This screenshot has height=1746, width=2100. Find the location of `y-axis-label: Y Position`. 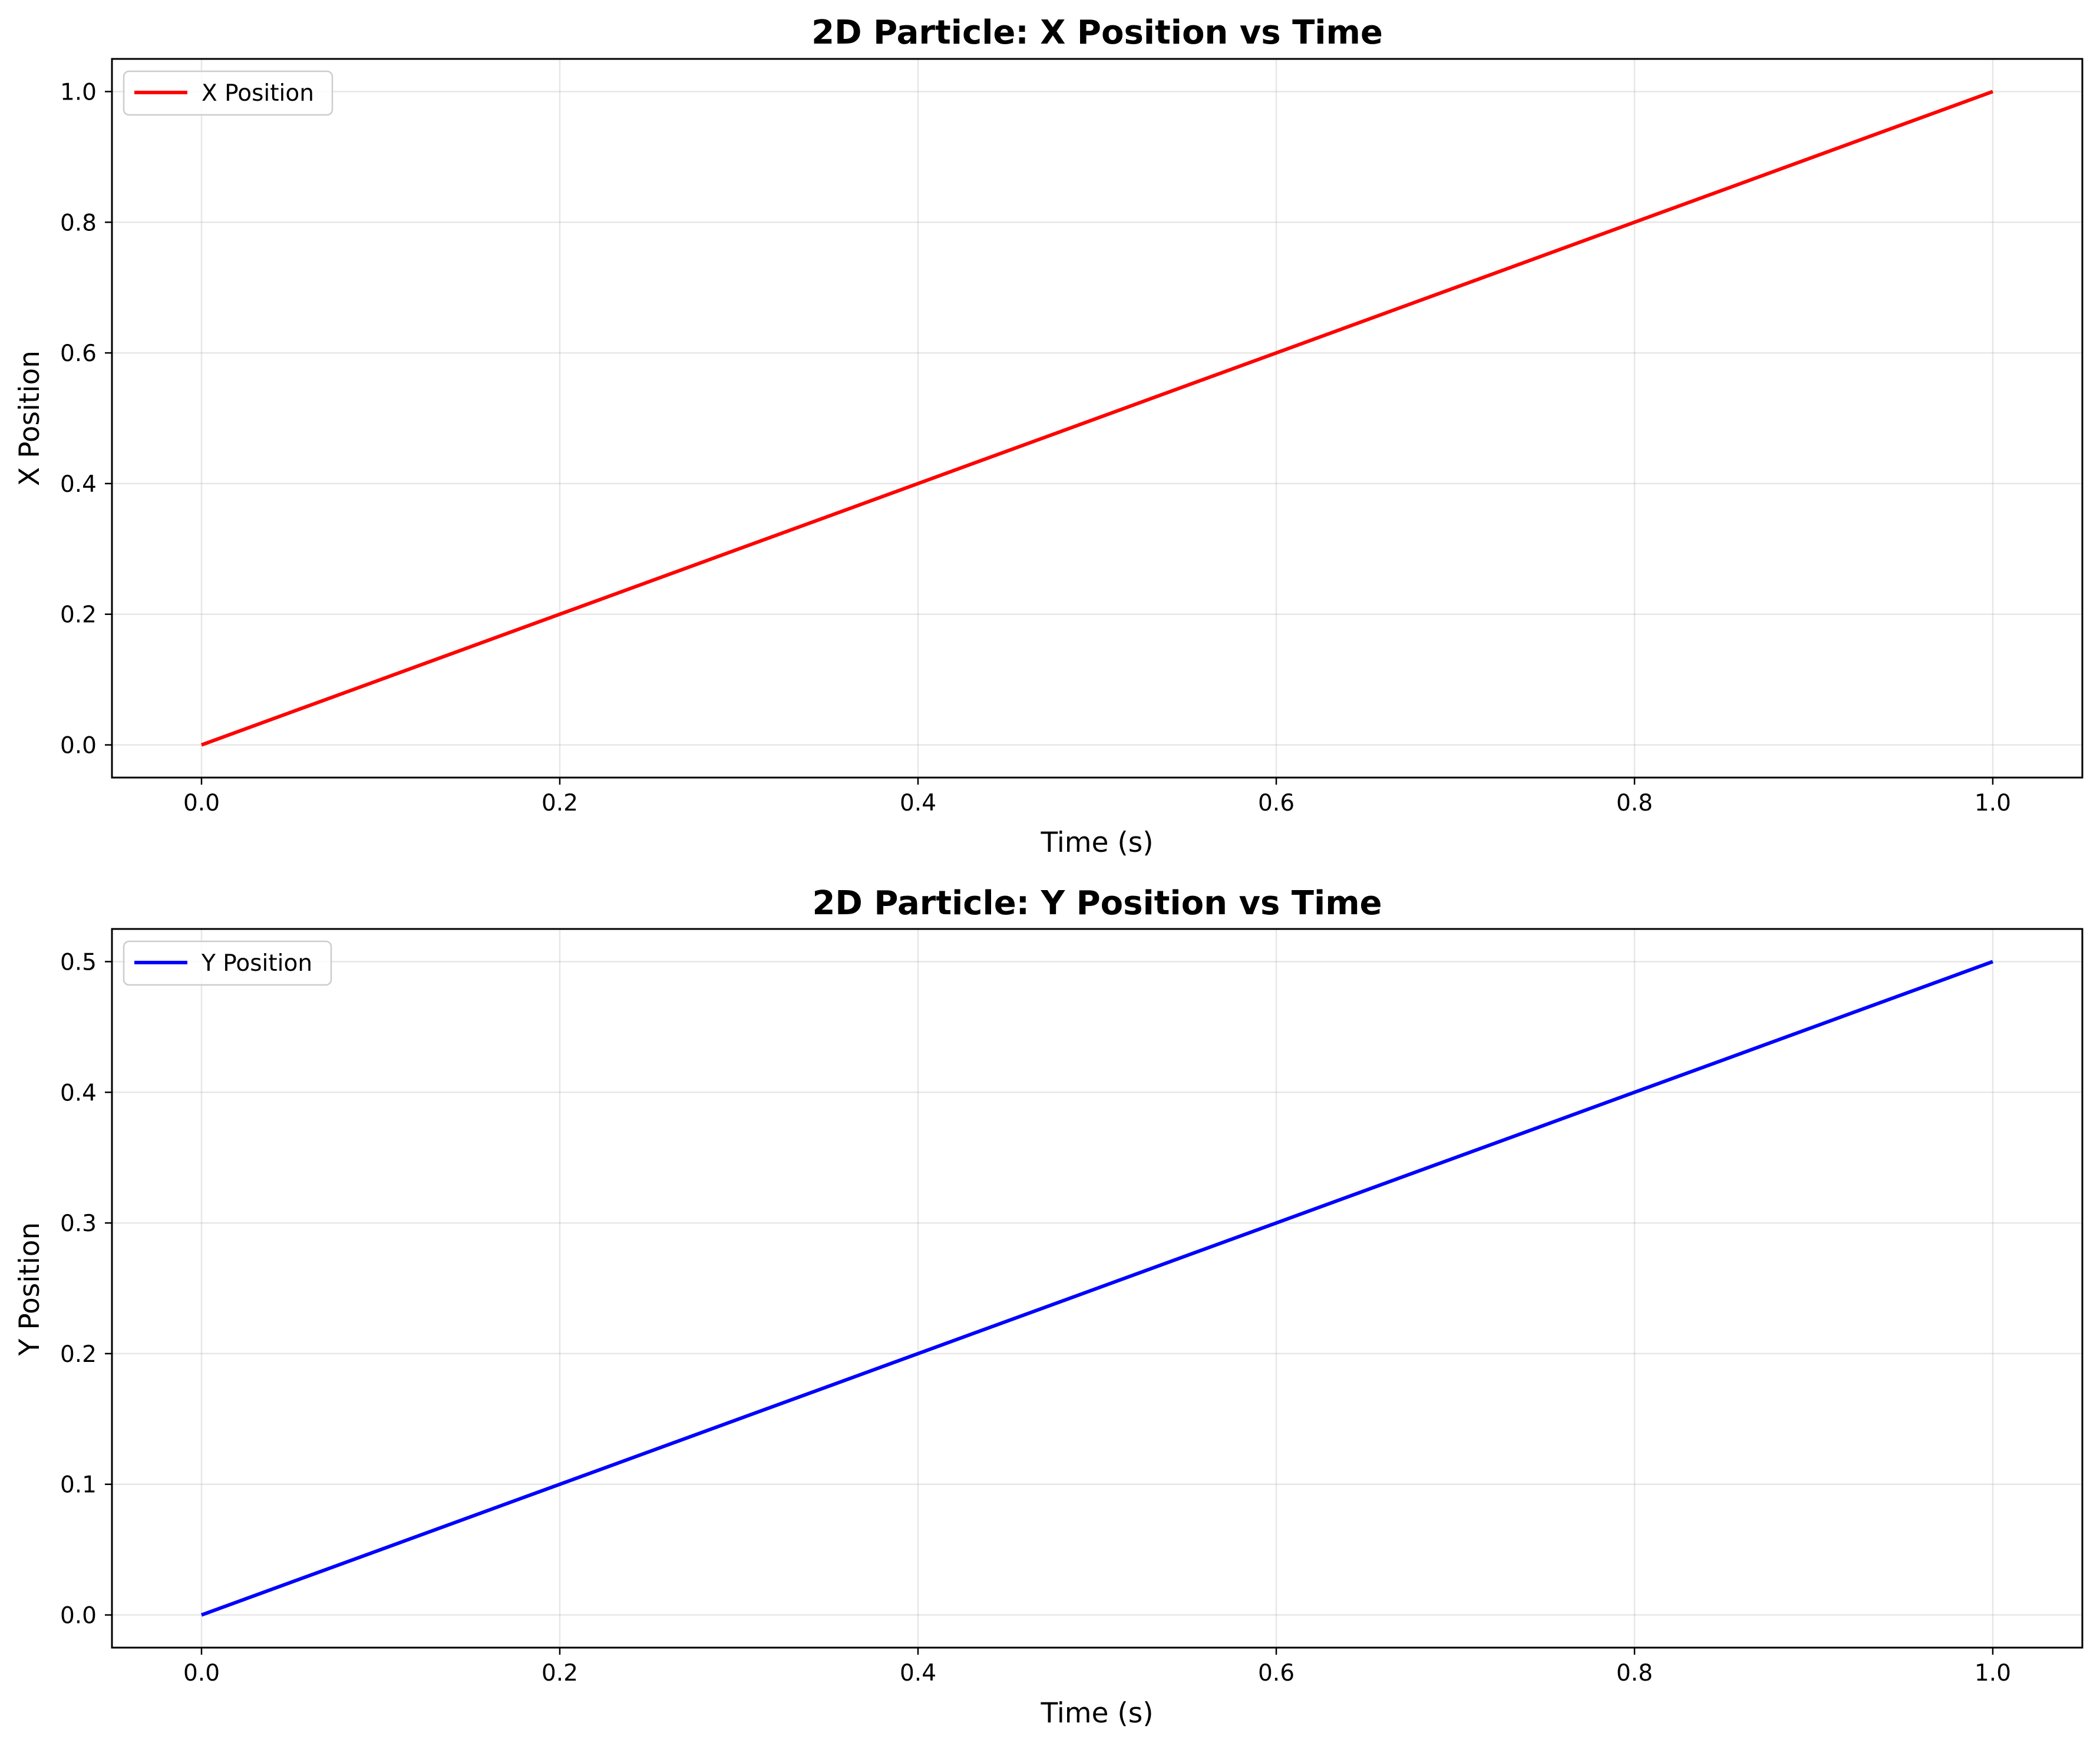

y-axis-label: Y Position is located at coordinates (30, 1289).